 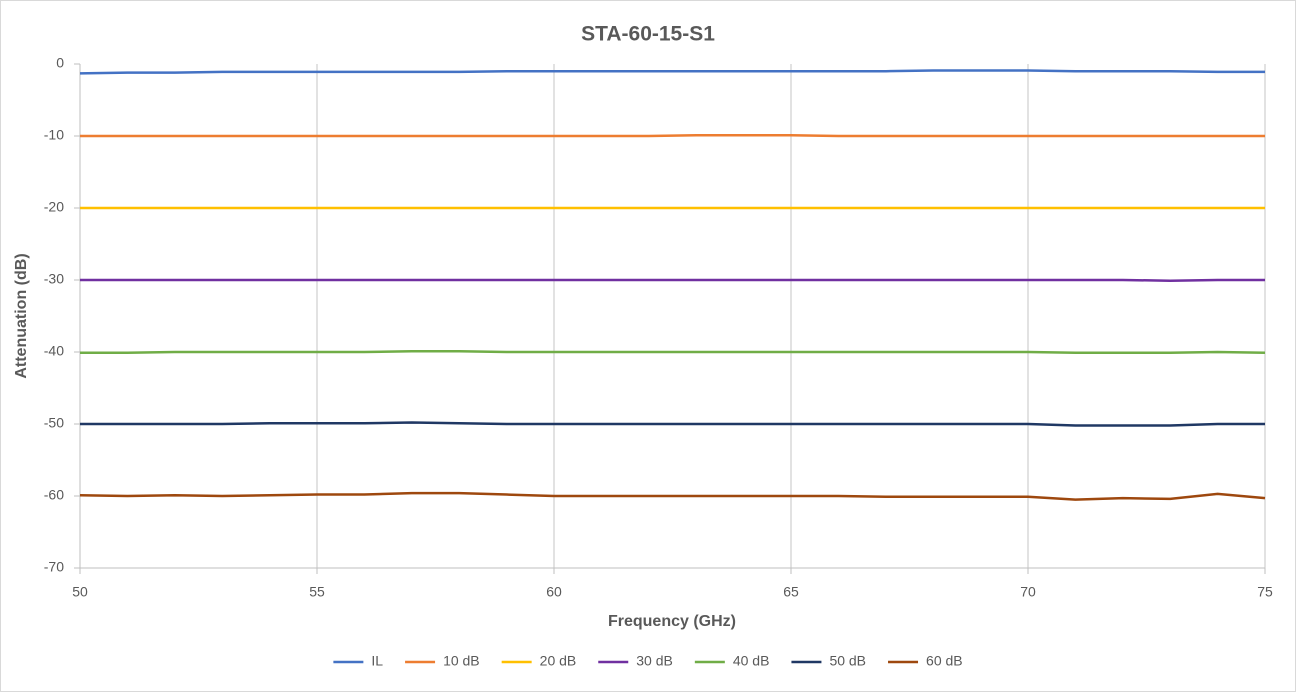 What do you see at coordinates (21, 315) in the screenshot?
I see `y-axis-title: Attenuation (dB)` at bounding box center [21, 315].